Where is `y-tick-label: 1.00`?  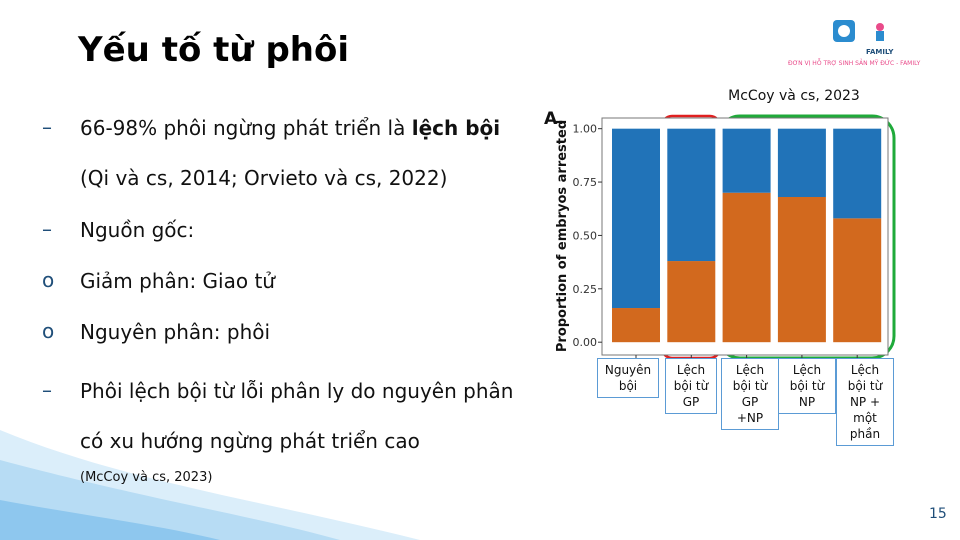 y-tick-label: 1.00 is located at coordinates (585, 129).